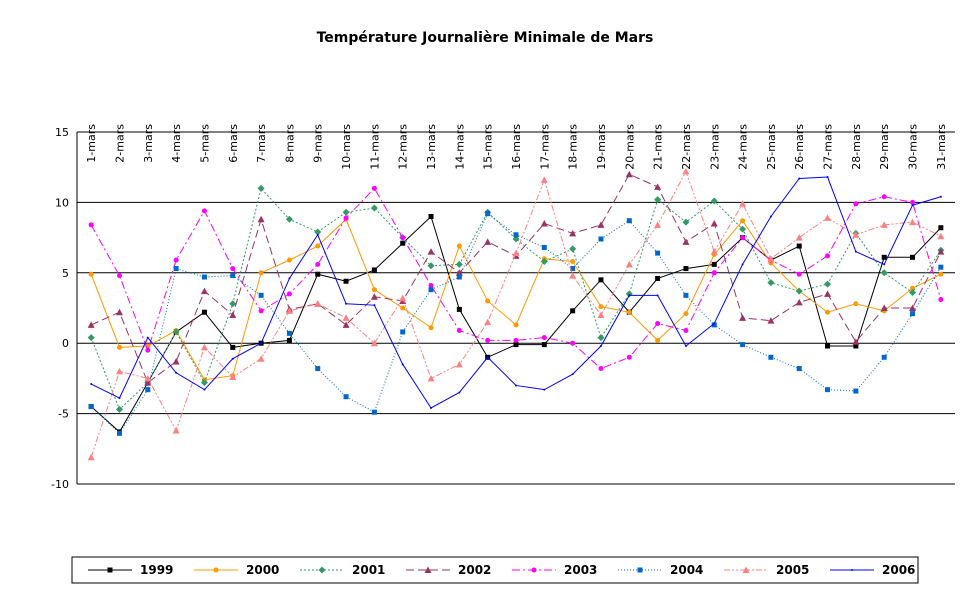  I want to click on legend-label: 2000, so click(262, 570).